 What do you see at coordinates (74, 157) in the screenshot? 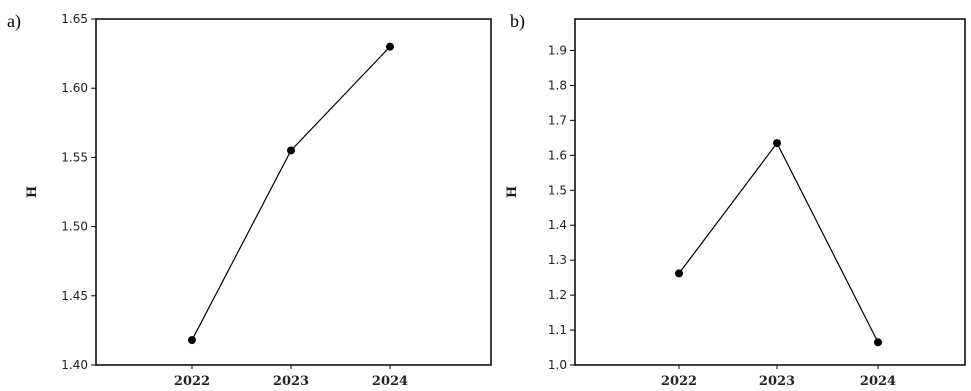
I see `y-tick-label: 1.55` at bounding box center [74, 157].